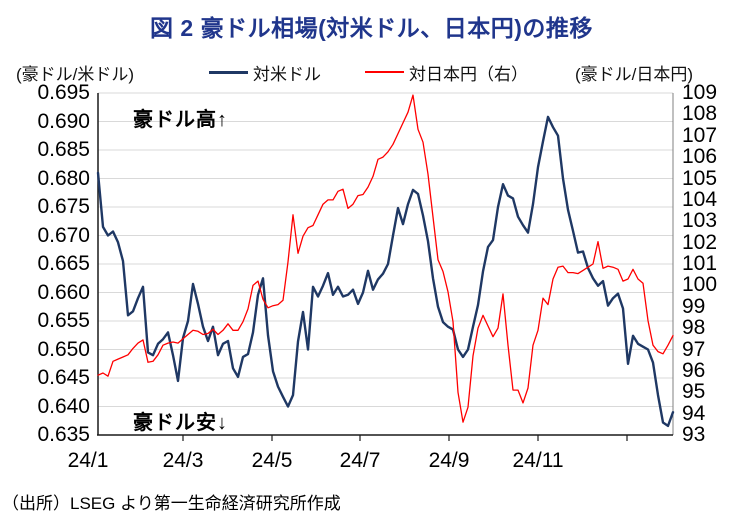 The width and height of the screenshot is (743, 520). I want to click on left-axis-tick-label: 0.690, so click(63, 121).